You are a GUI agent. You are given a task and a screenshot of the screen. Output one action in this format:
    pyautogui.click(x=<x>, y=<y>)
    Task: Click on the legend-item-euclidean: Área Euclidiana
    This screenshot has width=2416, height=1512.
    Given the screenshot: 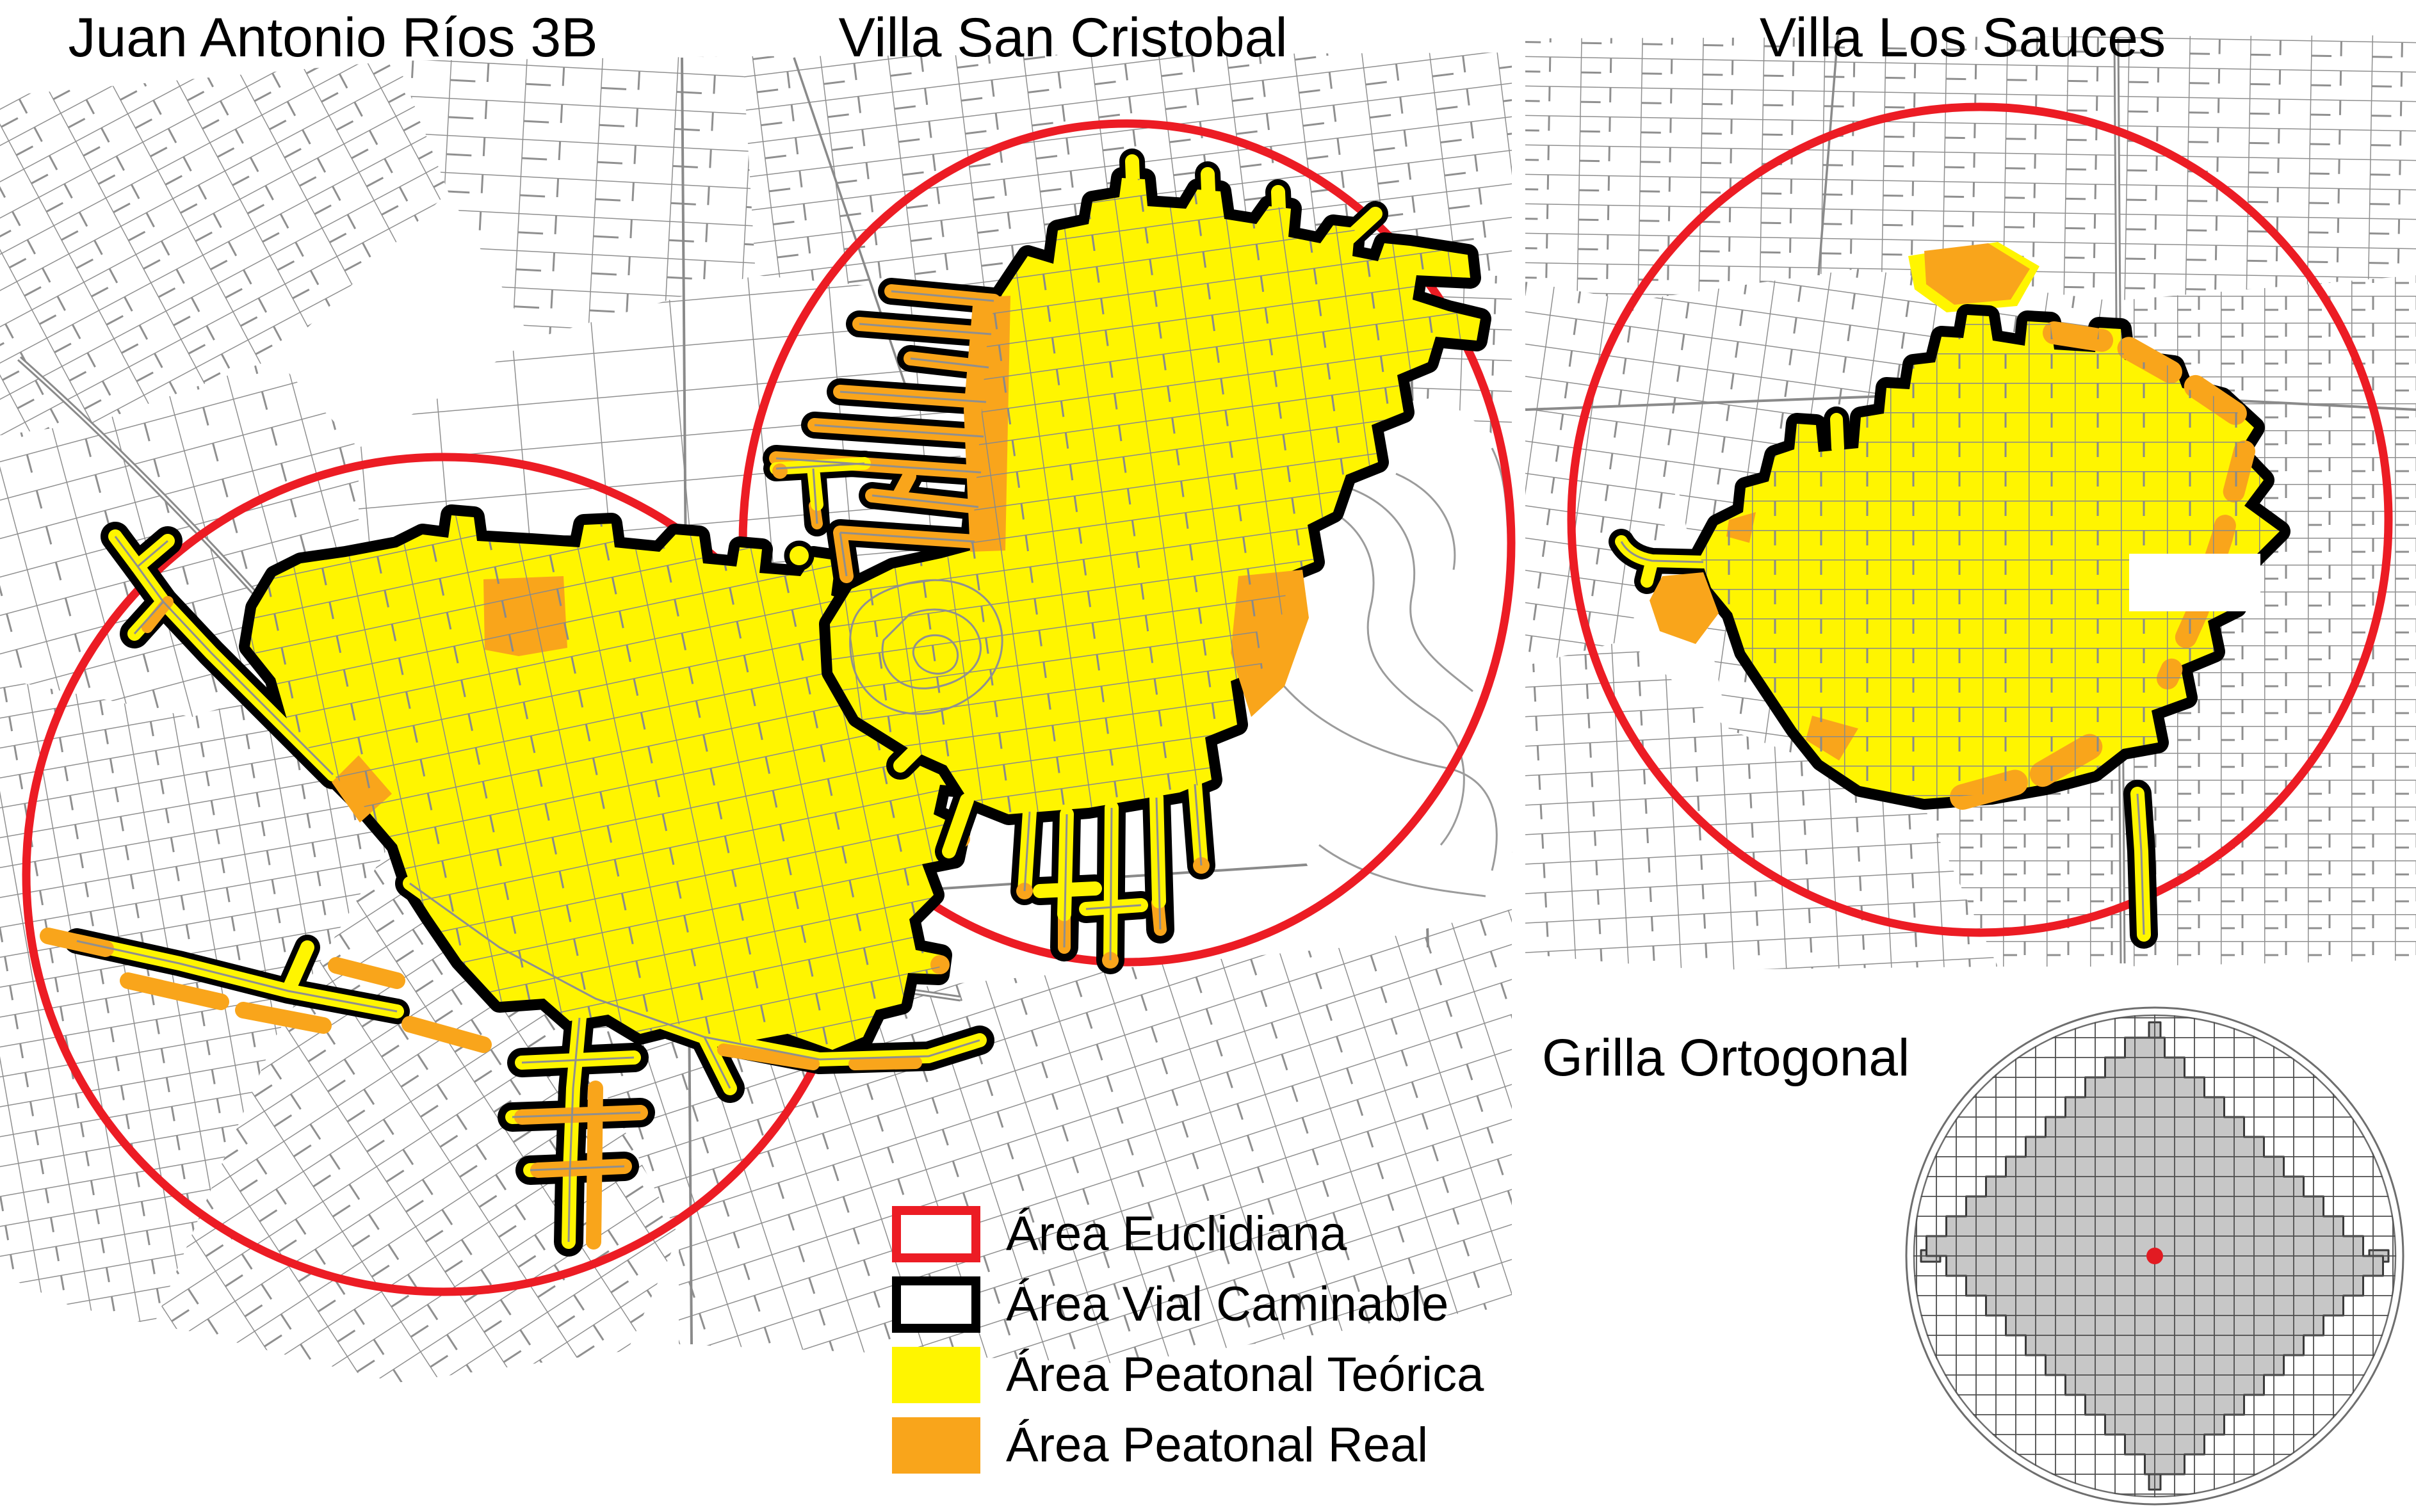 What is the action you would take?
    pyautogui.click(x=1188, y=1234)
    